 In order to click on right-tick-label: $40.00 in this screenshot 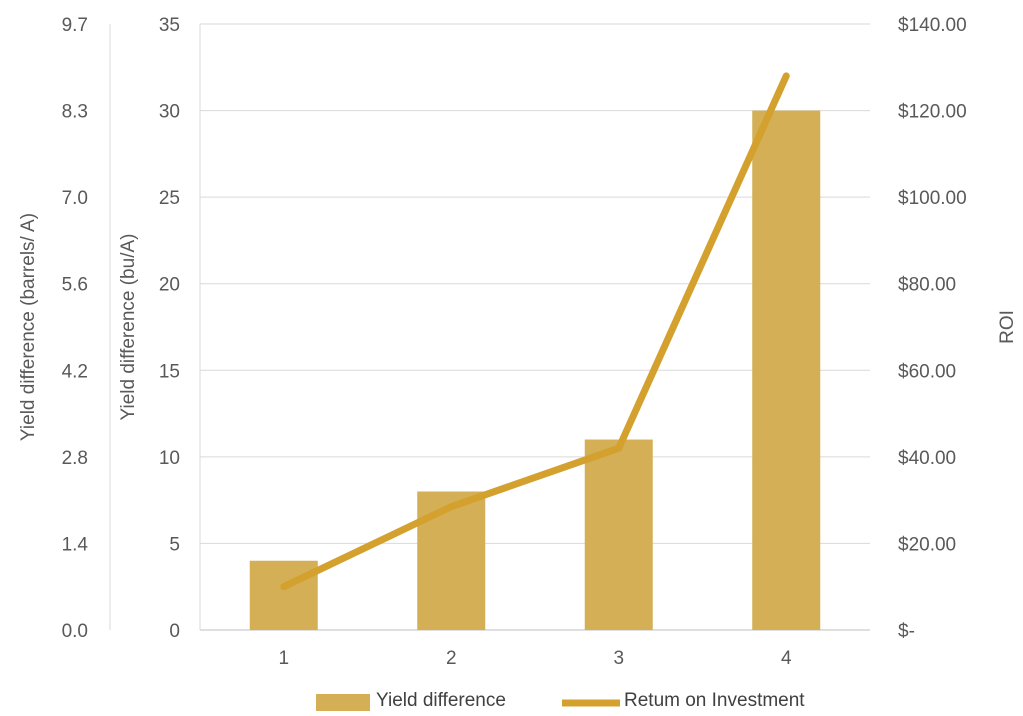, I will do `click(927, 458)`.